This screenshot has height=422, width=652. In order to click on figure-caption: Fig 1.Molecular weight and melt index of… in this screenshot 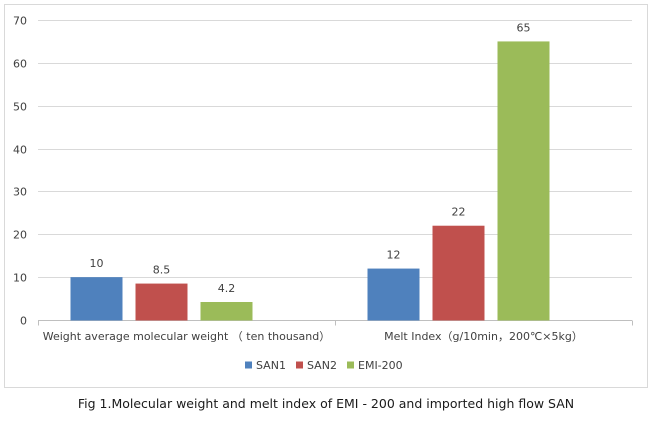, I will do `click(326, 403)`.